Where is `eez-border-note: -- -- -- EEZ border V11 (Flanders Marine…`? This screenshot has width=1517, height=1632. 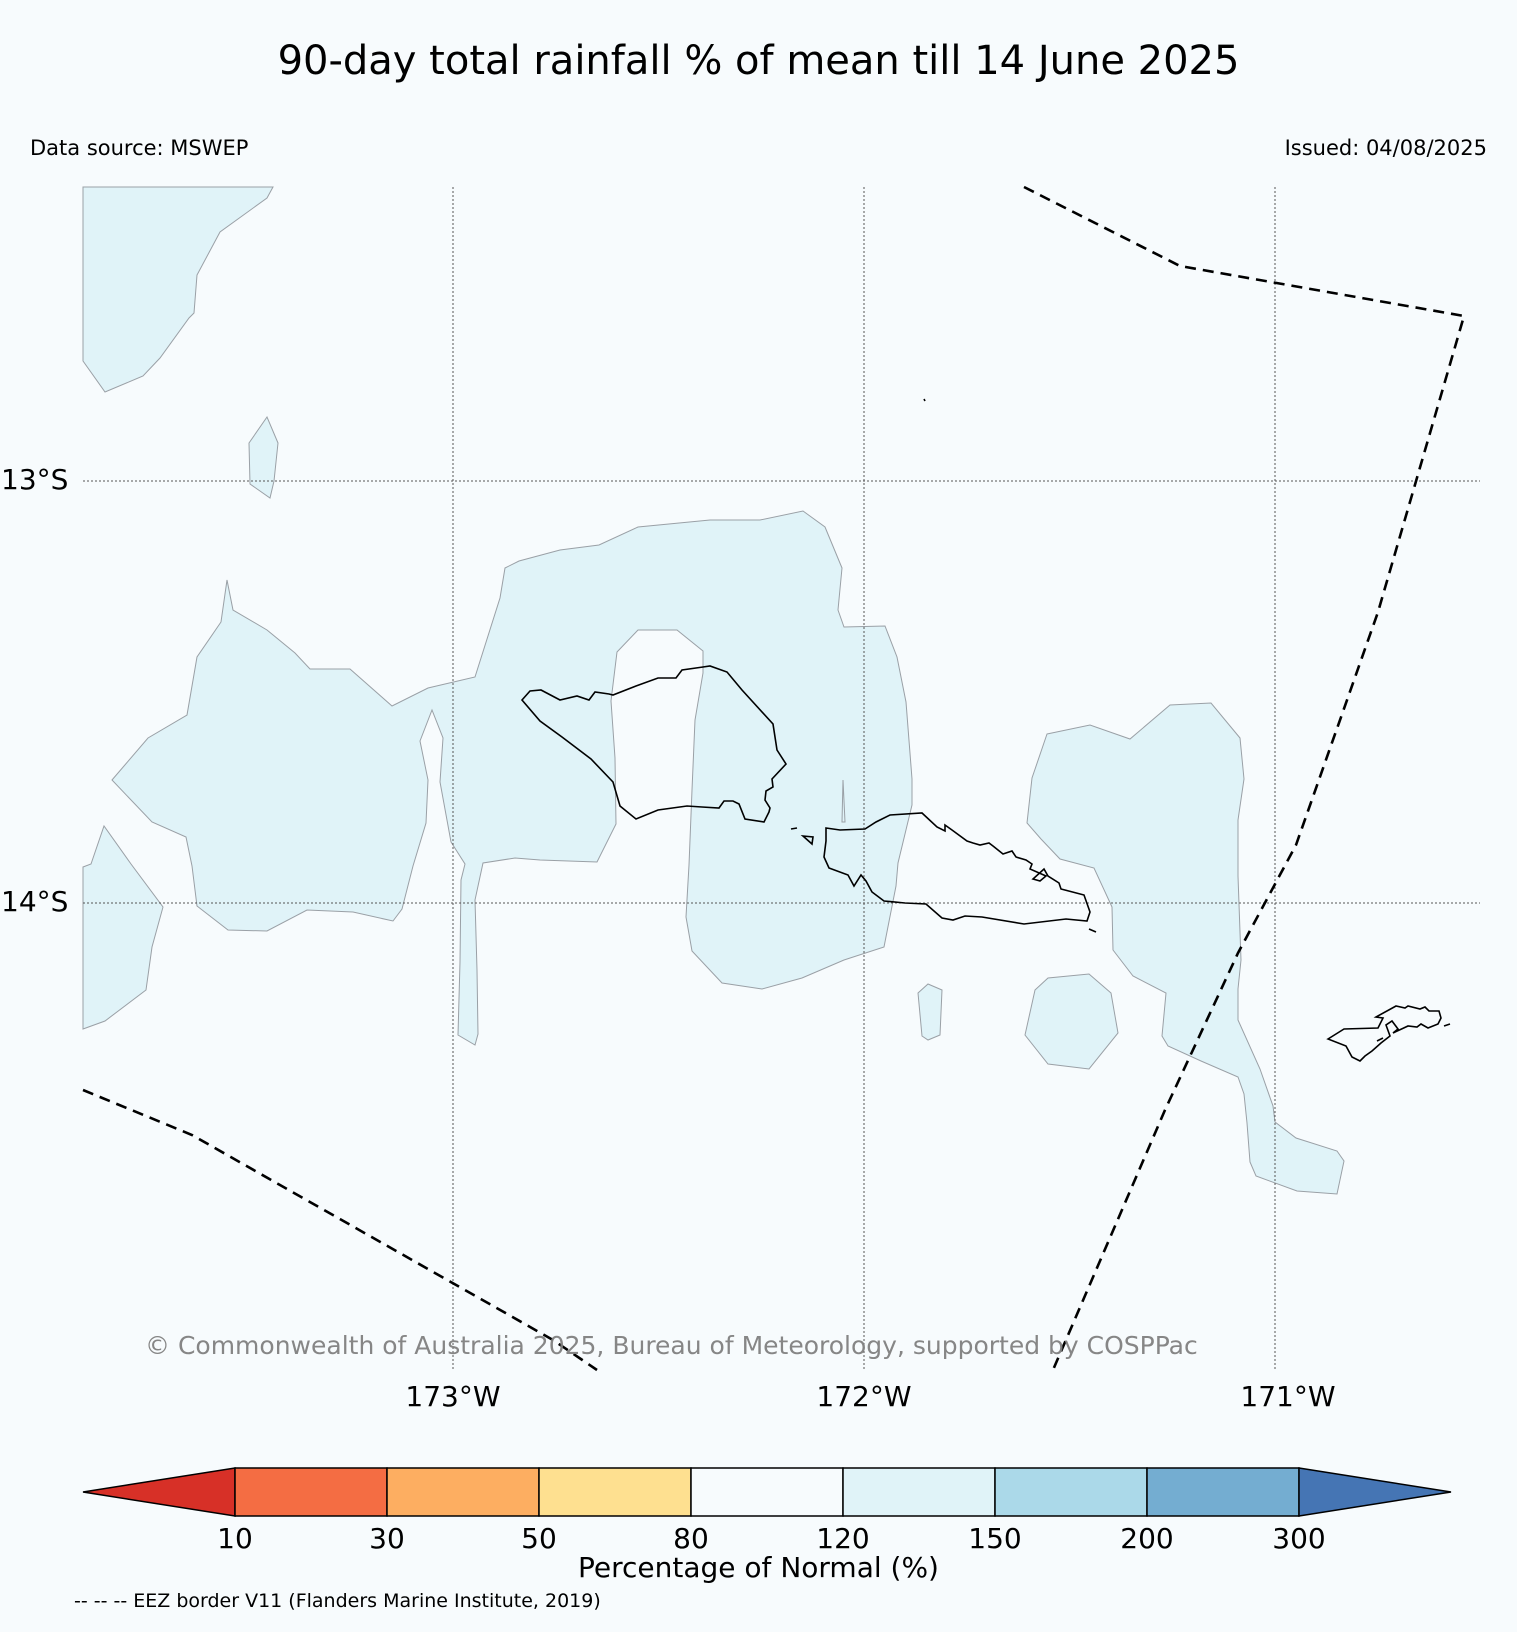 eez-border-note: -- -- -- EEZ border V11 (Flanders Marine… is located at coordinates (337, 1601).